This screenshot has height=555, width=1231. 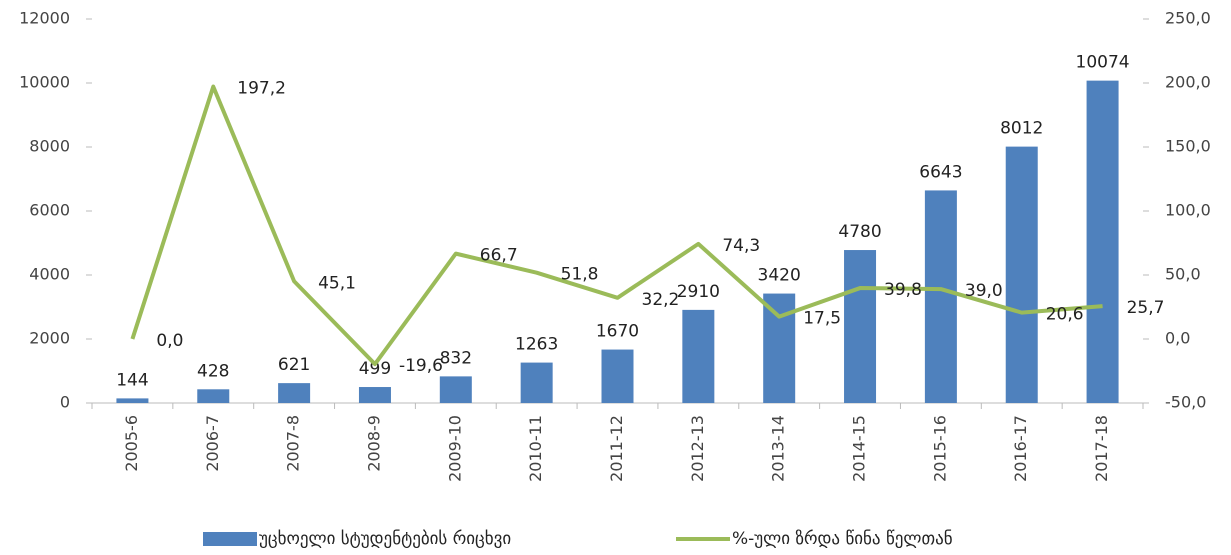 I want to click on bar-label: 6643, so click(x=940, y=172).